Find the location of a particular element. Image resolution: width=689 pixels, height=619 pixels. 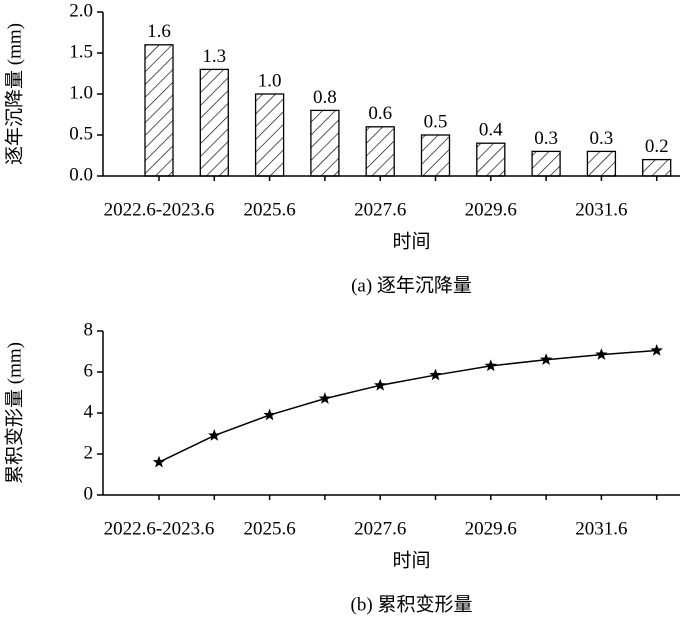

y-tick-label: 0.0 is located at coordinates (81, 174).